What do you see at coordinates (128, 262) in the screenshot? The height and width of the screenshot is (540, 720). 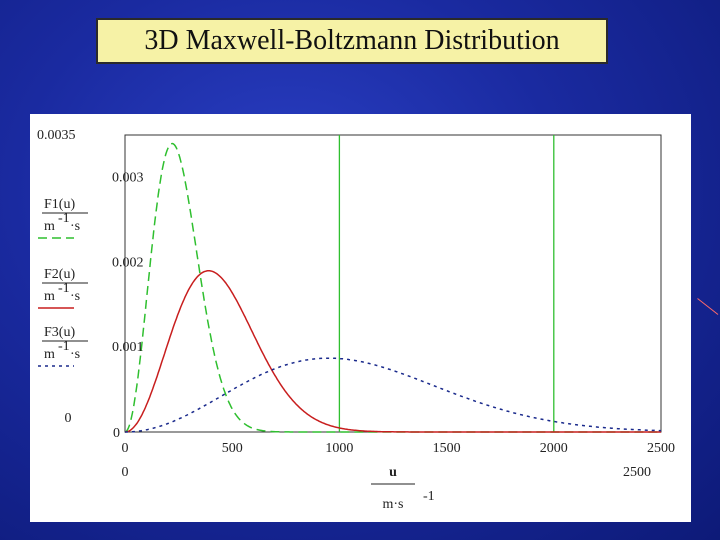 I see `y-tick-label-0.002: 0.002` at bounding box center [128, 262].